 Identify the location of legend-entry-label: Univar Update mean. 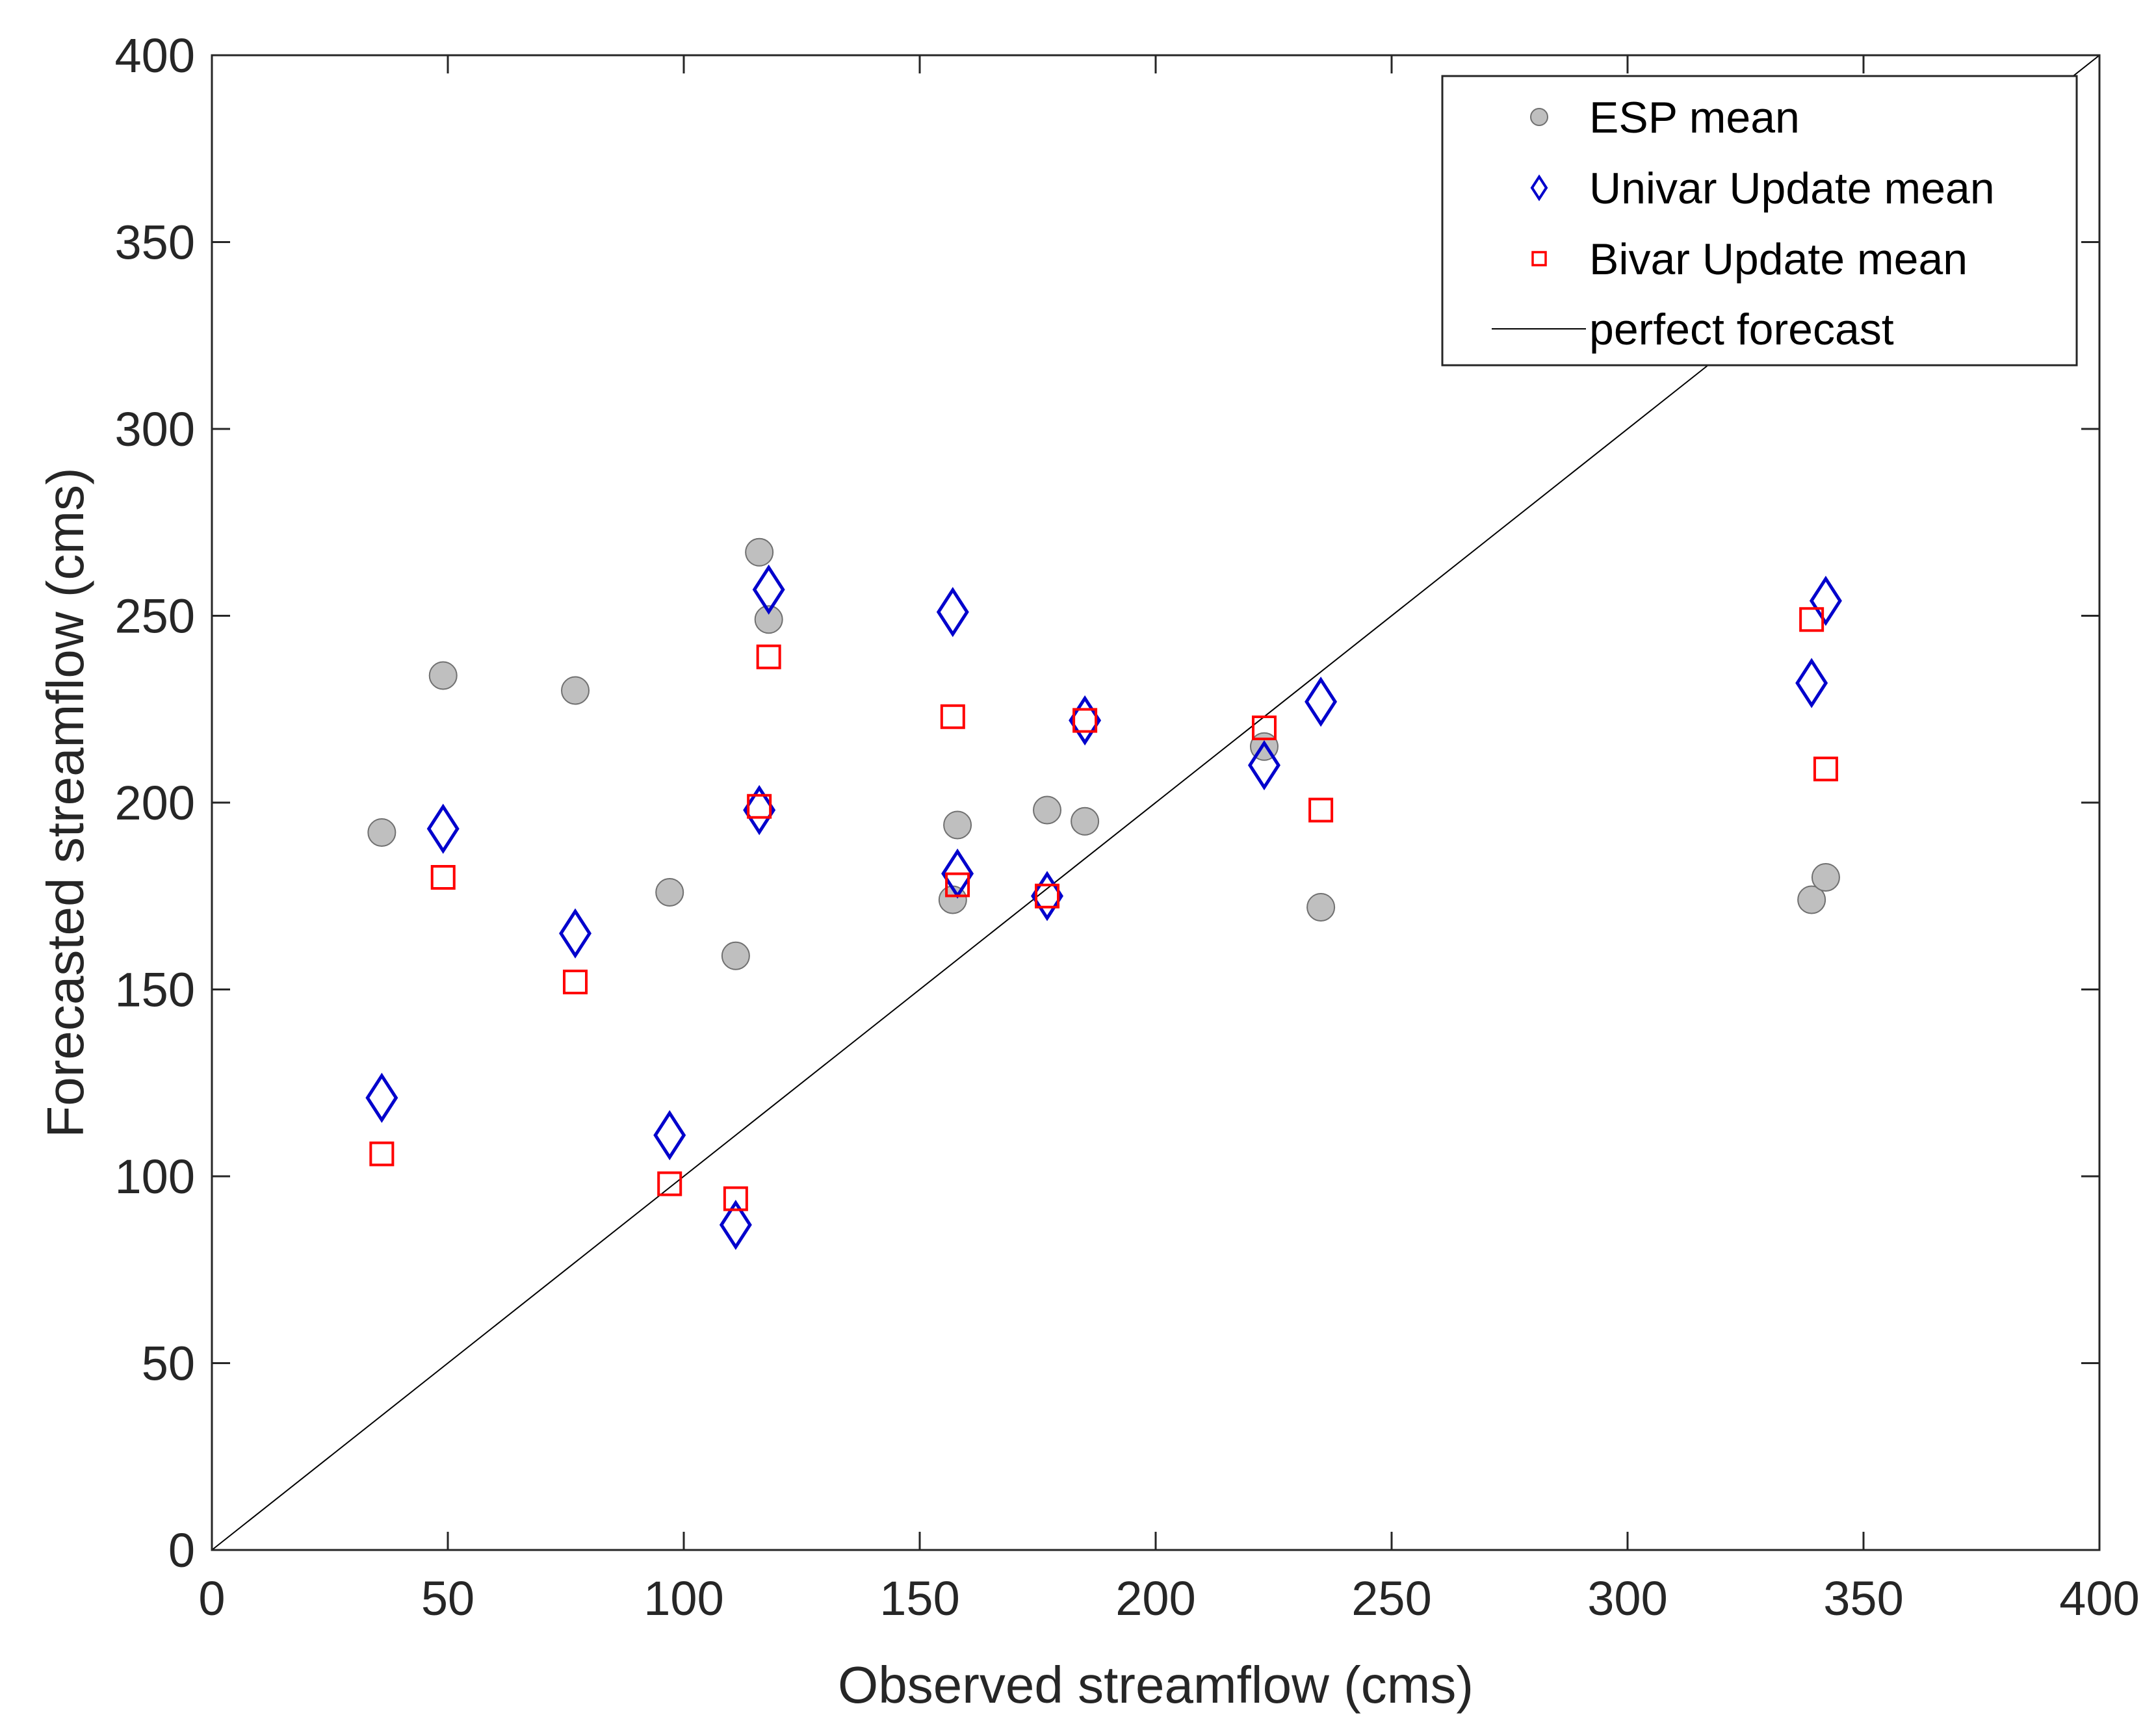
(1792, 188).